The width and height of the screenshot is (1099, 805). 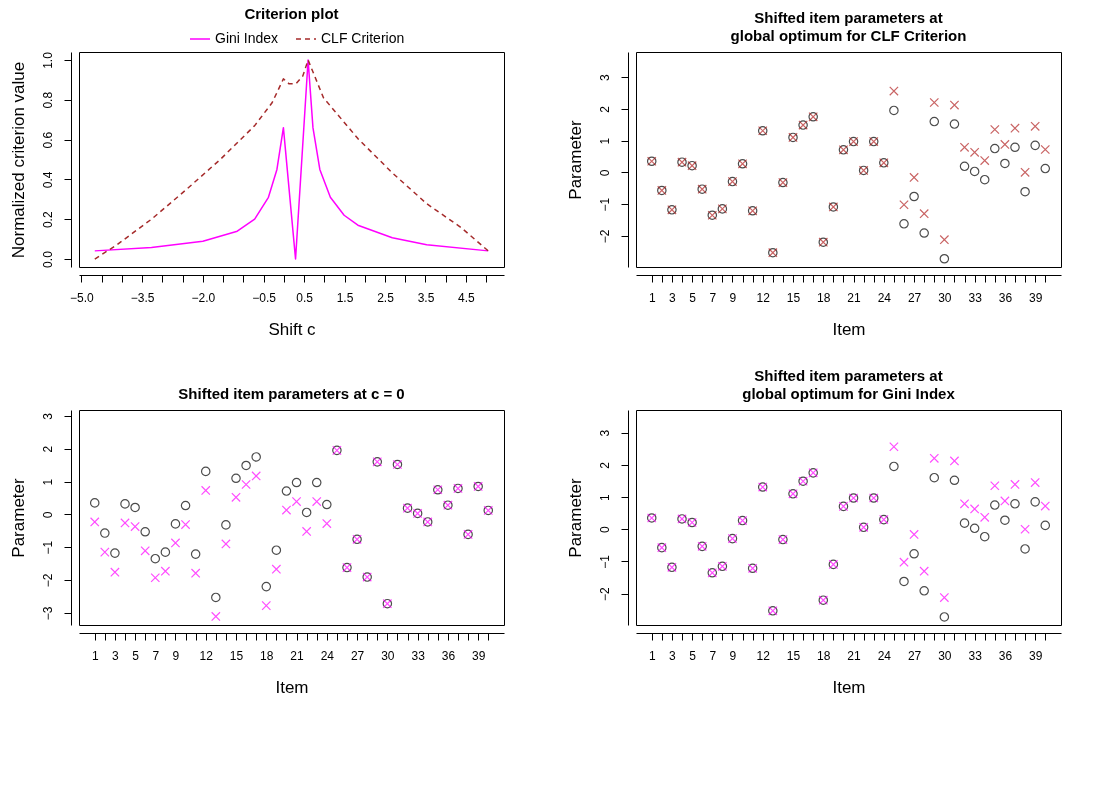 What do you see at coordinates (116, 655) in the screenshot?
I see `x-tick-label: 3` at bounding box center [116, 655].